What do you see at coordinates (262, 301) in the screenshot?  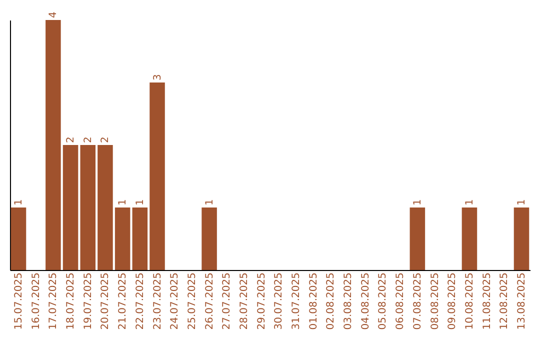 I see `x-tick-label: 29.07.2025` at bounding box center [262, 301].